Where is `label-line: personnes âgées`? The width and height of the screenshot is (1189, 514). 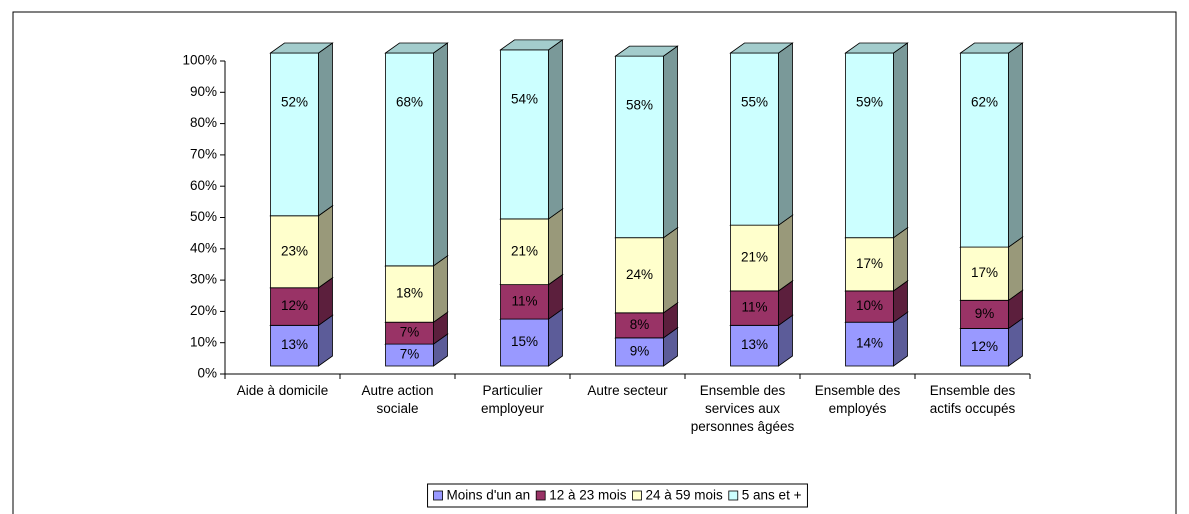 label-line: personnes âgées is located at coordinates (743, 426).